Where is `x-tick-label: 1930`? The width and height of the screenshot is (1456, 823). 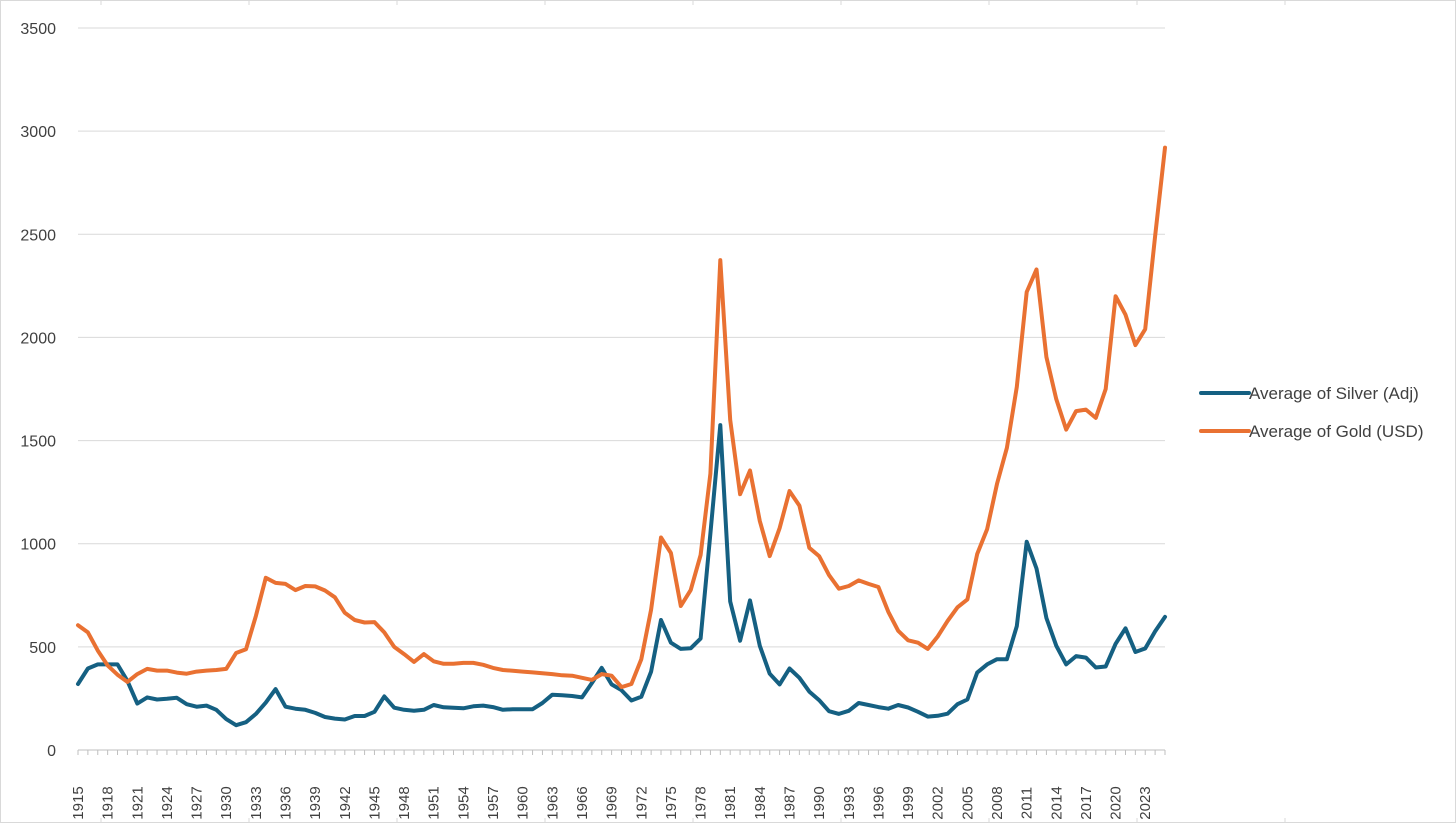 x-tick-label: 1930 is located at coordinates (226, 802).